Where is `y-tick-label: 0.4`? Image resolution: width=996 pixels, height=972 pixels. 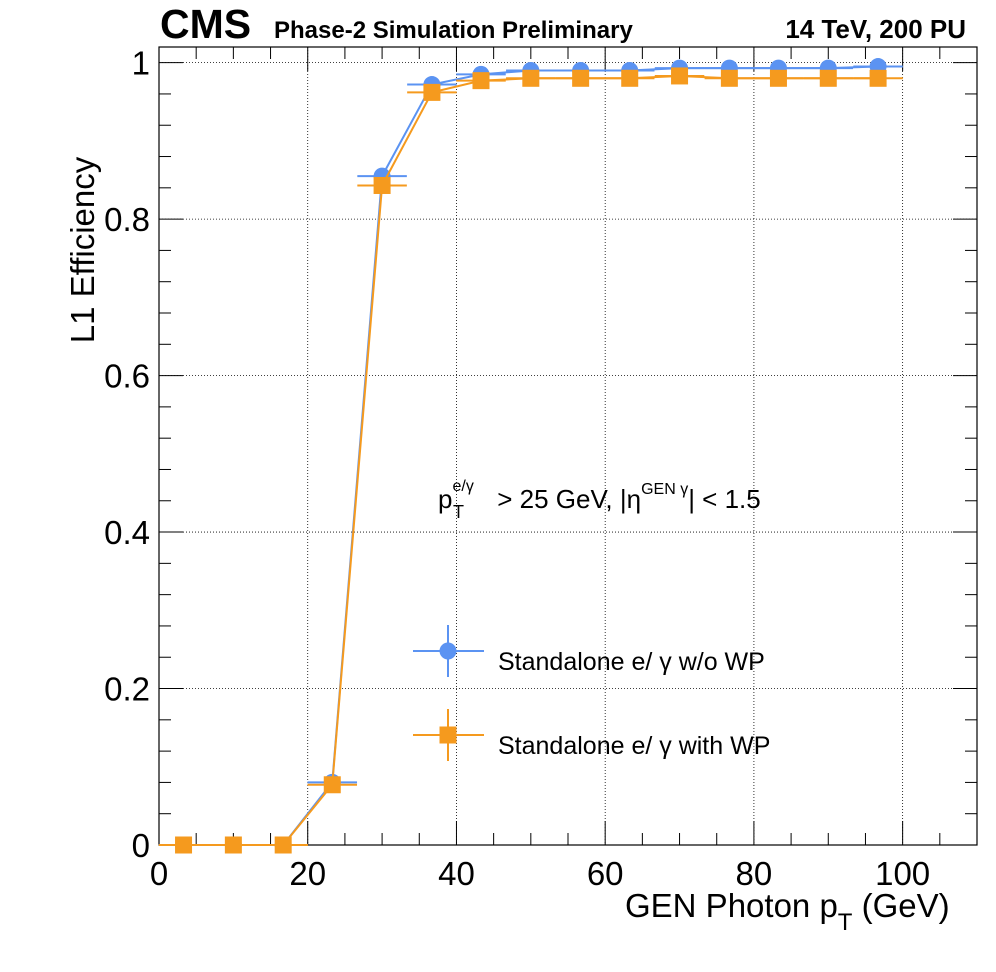
y-tick-label: 0.4 is located at coordinates (127, 532).